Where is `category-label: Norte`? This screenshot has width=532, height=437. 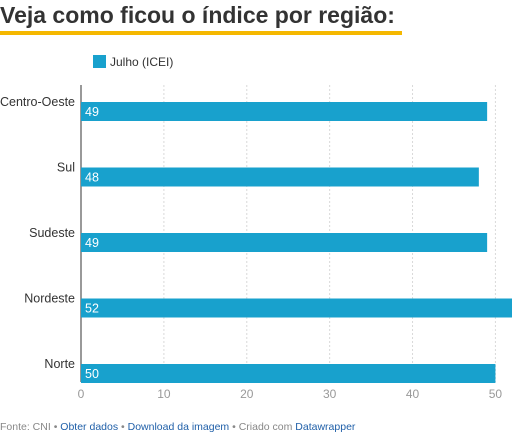
category-label: Norte is located at coordinates (59, 364).